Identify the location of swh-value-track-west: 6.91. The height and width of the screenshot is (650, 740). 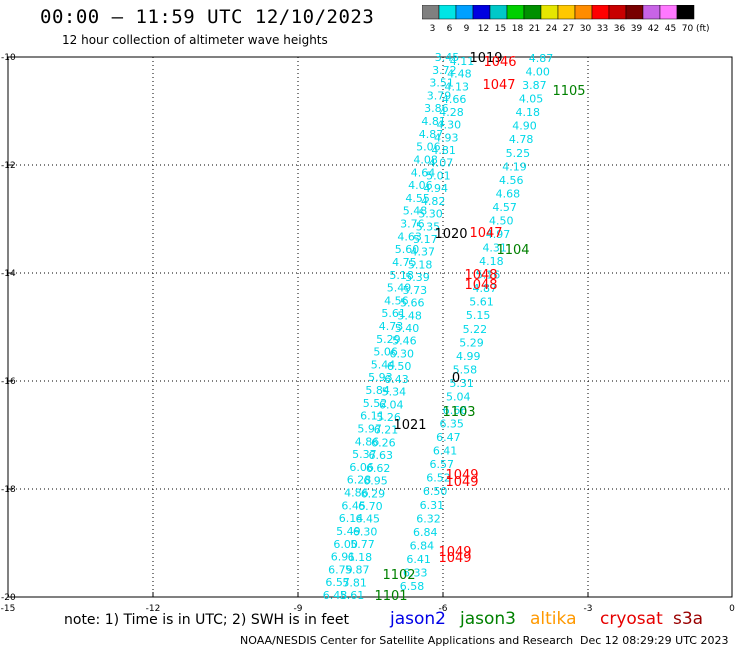
(343, 557).